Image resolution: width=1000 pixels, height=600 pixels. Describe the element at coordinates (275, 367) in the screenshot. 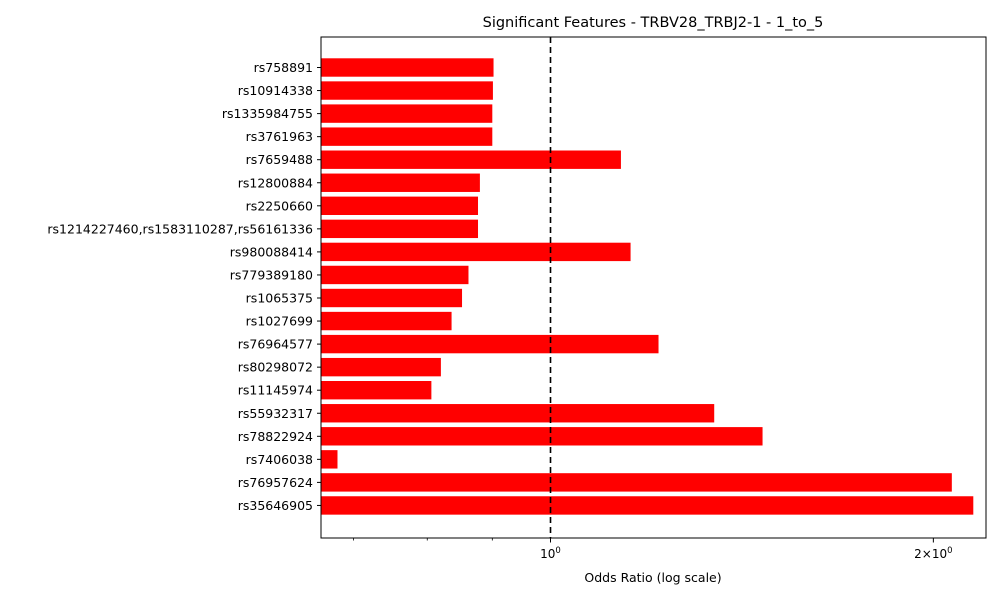

I see `y-tick-label: rs80298072` at that location.